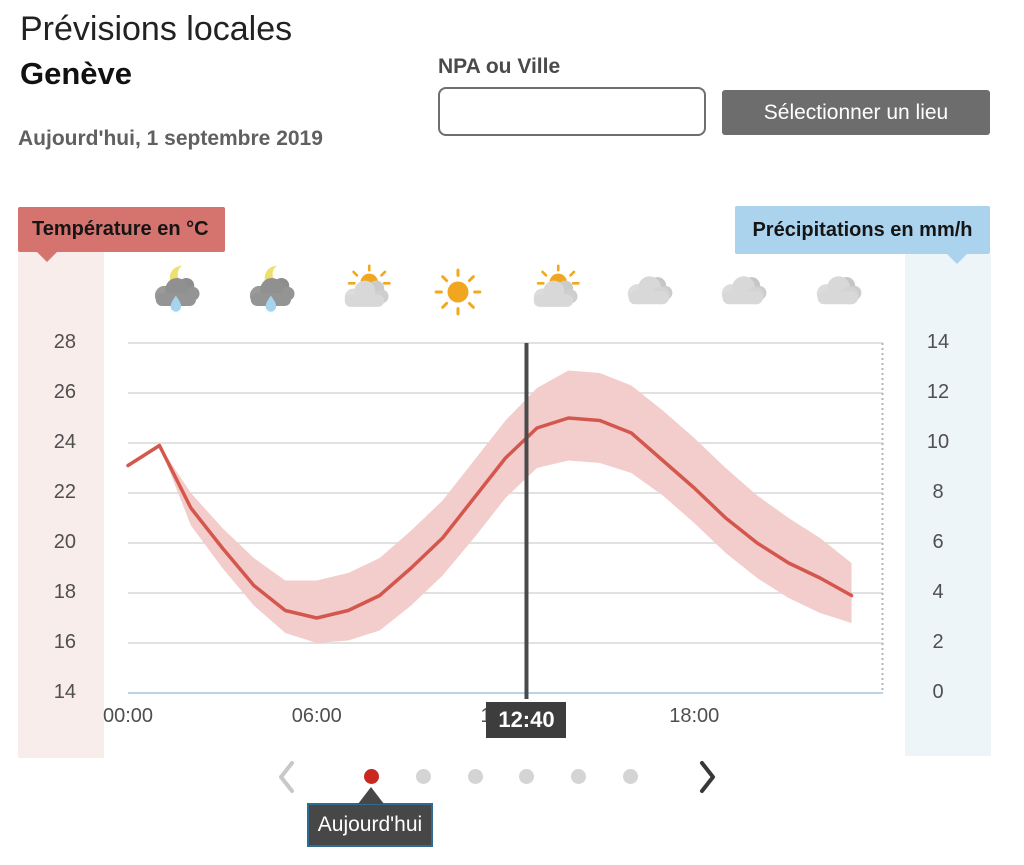 Image resolution: width=1024 pixels, height=865 pixels. Describe the element at coordinates (61, 505) in the screenshot. I see `temperature-axis-strip` at that location.